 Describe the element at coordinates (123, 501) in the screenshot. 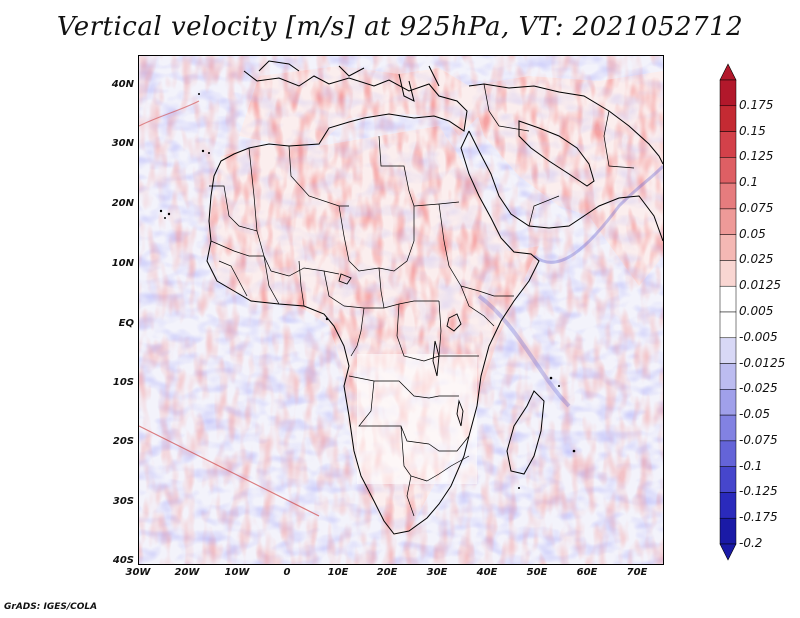

I see `lat-label-30s: 30S` at that location.